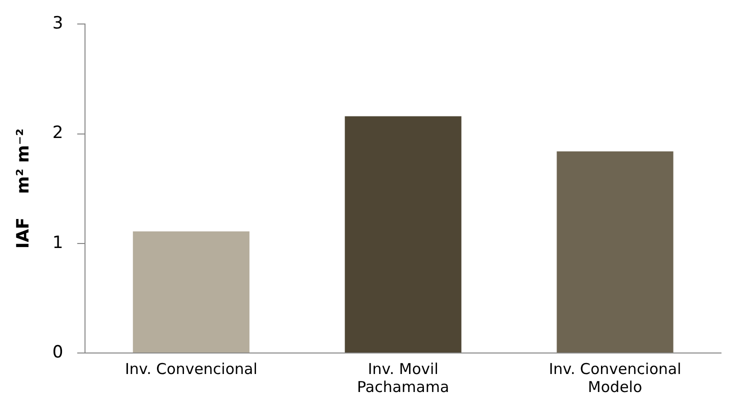 This screenshot has width=736, height=409. What do you see at coordinates (58, 133) in the screenshot?
I see `y-tick-label: 2` at bounding box center [58, 133].